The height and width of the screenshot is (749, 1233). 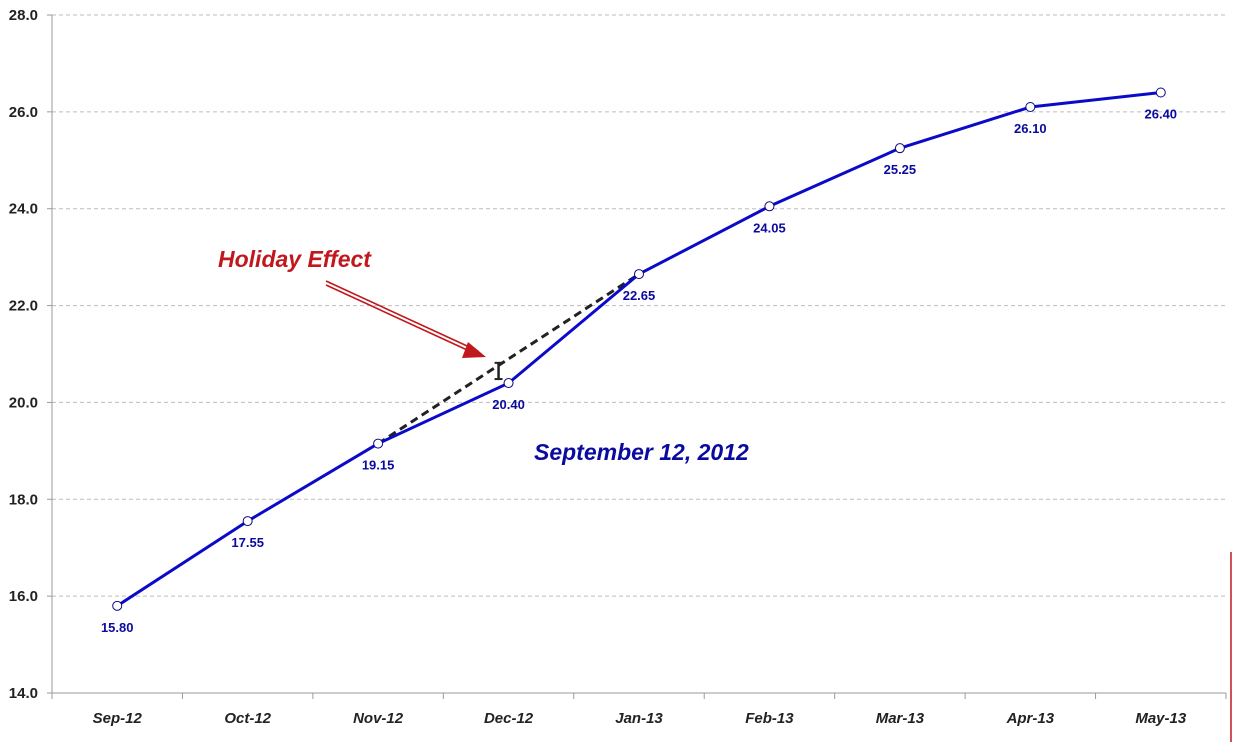 I want to click on x-tick-label: Jan-13, so click(x=639, y=718).